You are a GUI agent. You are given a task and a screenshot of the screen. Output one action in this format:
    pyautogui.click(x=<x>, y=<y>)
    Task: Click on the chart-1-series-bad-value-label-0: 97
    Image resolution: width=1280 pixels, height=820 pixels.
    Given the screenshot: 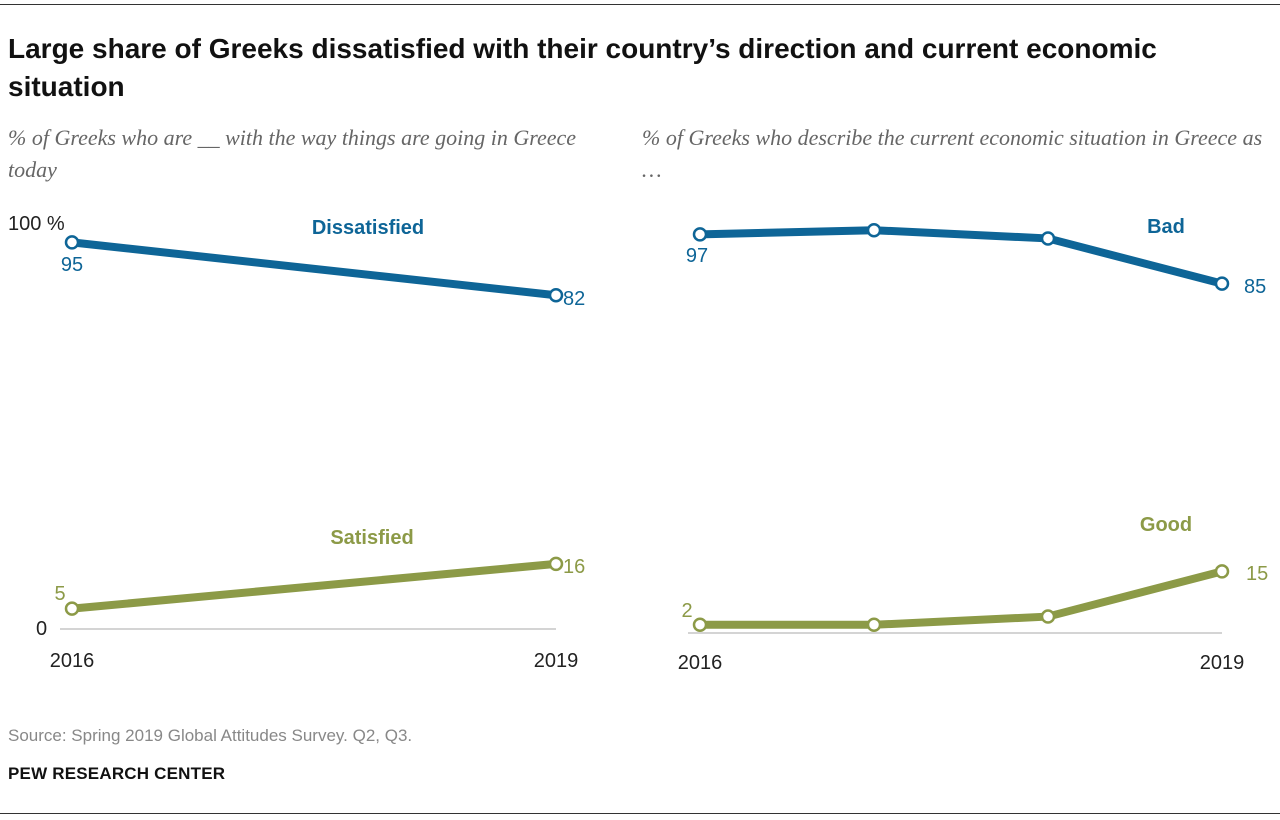 What is the action you would take?
    pyautogui.click(x=697, y=256)
    